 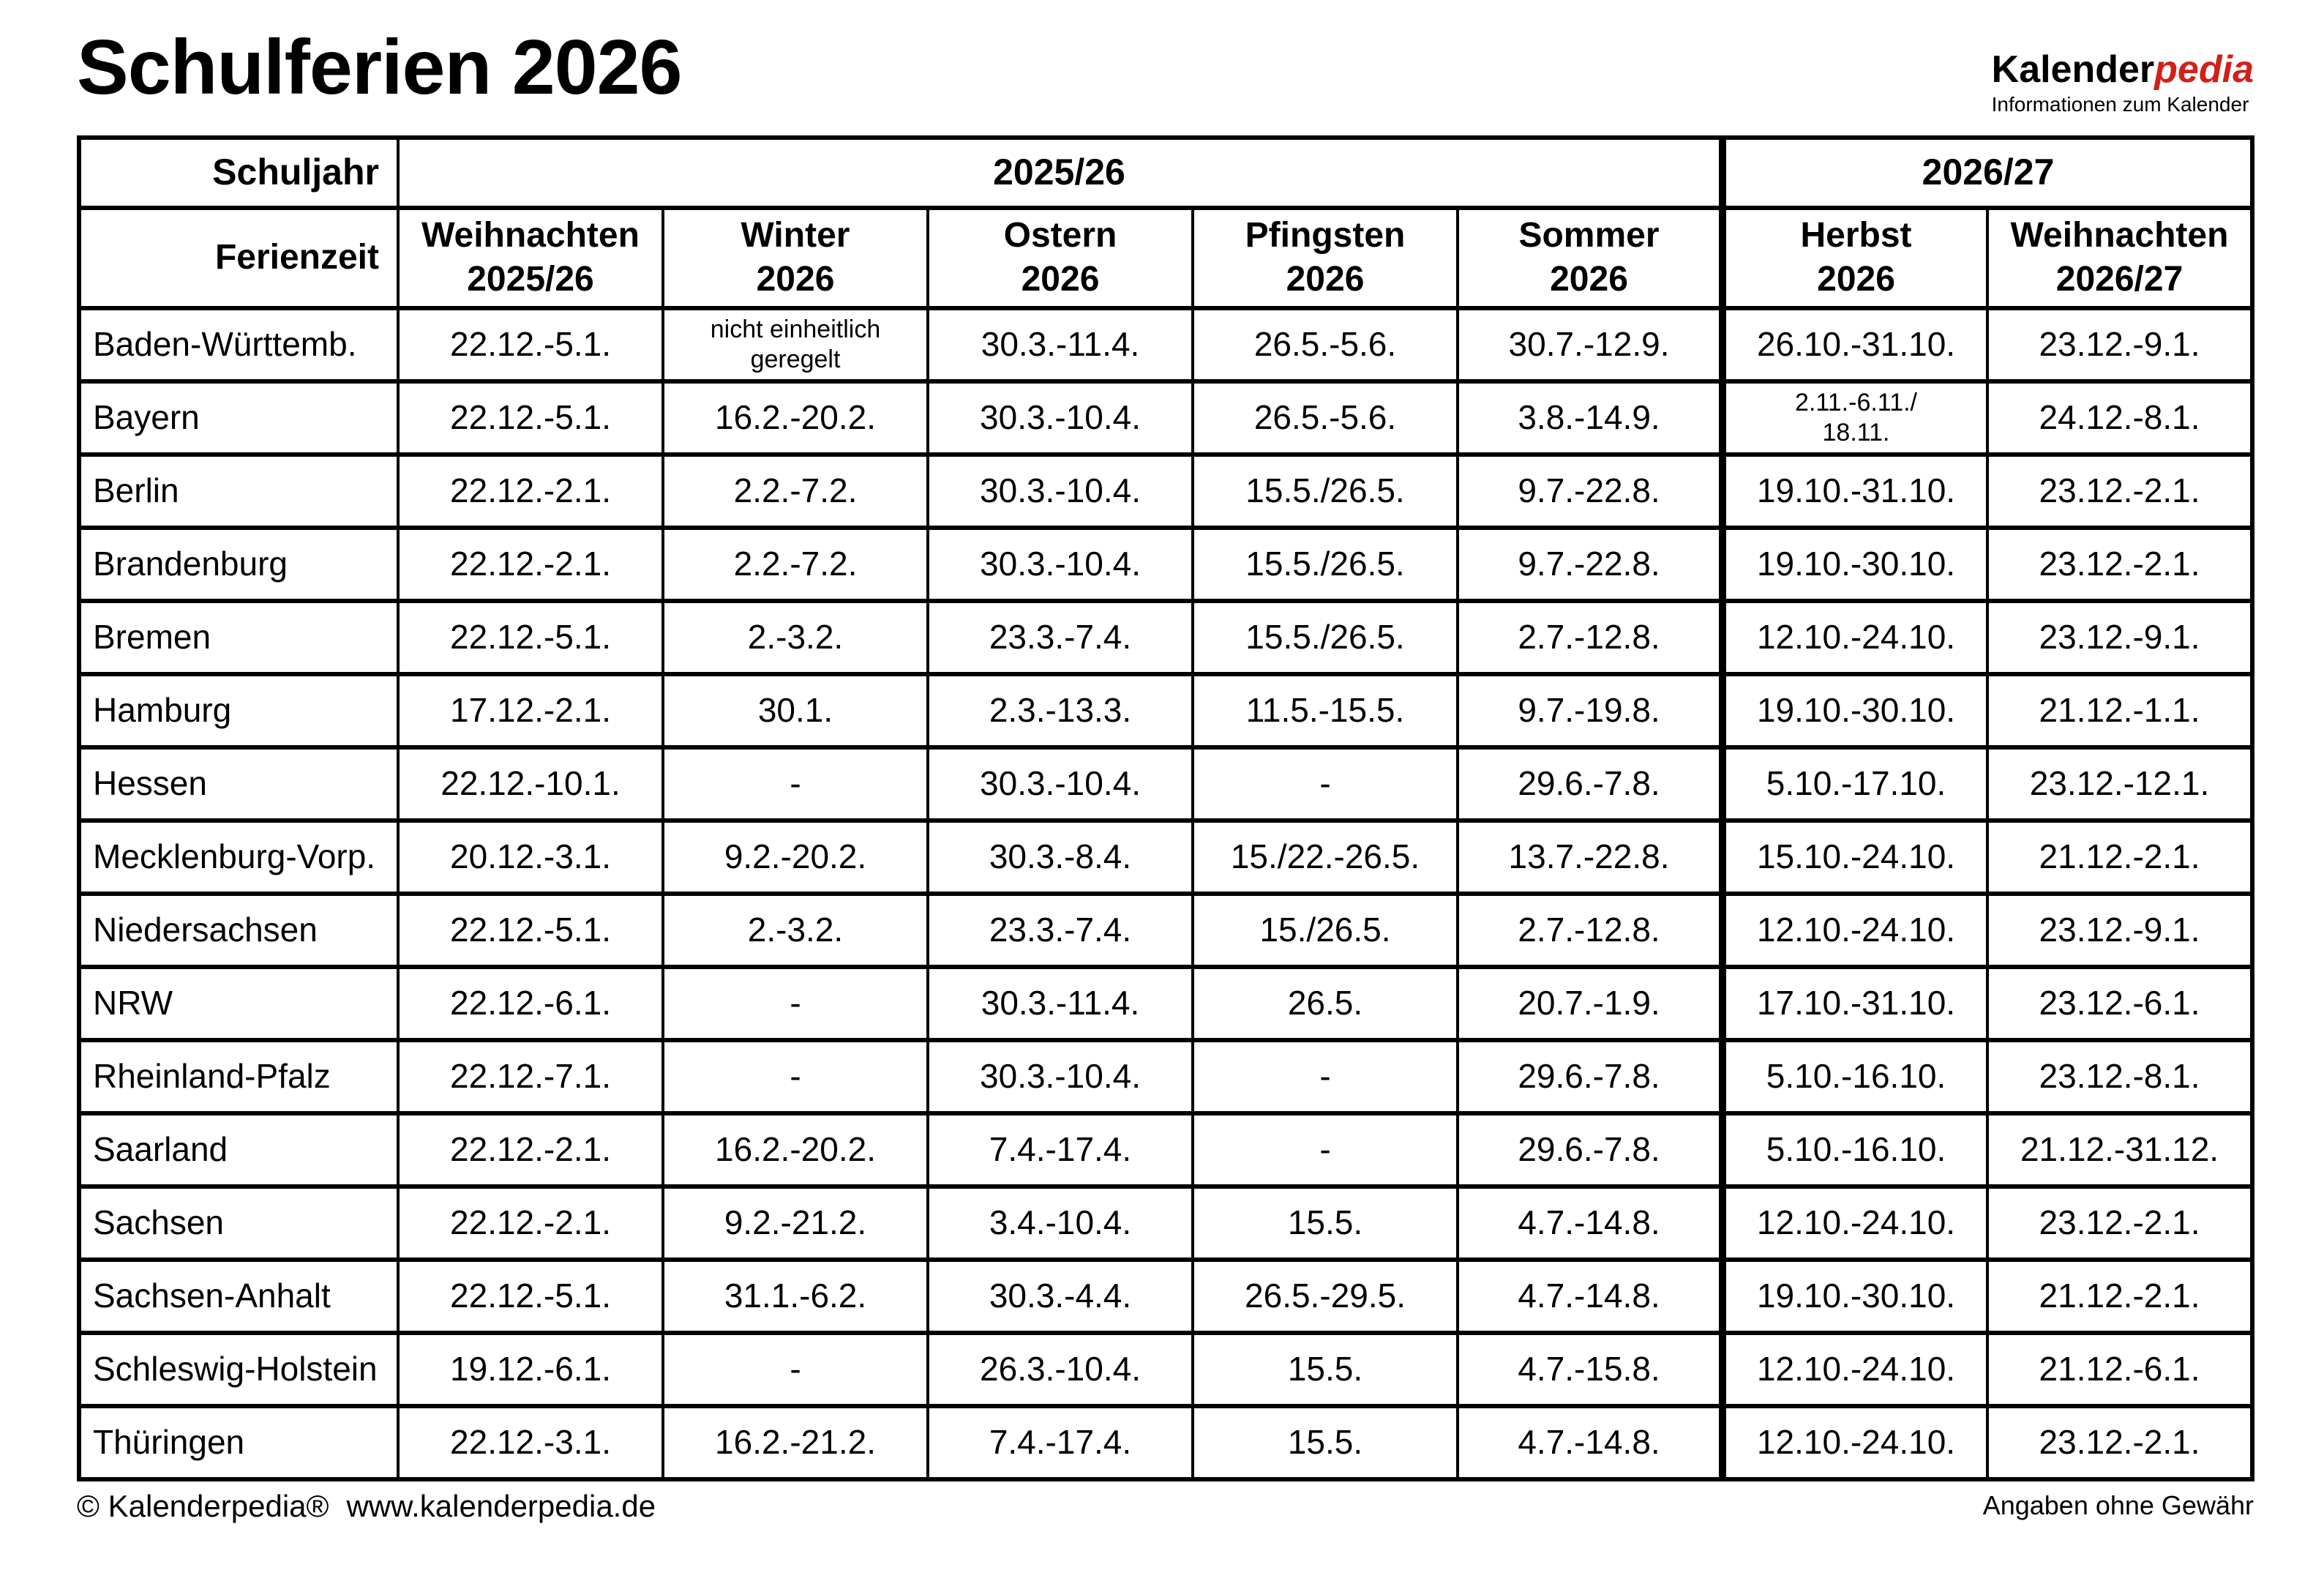 What do you see at coordinates (239, 1149) in the screenshot?
I see `state-name: Saarland` at bounding box center [239, 1149].